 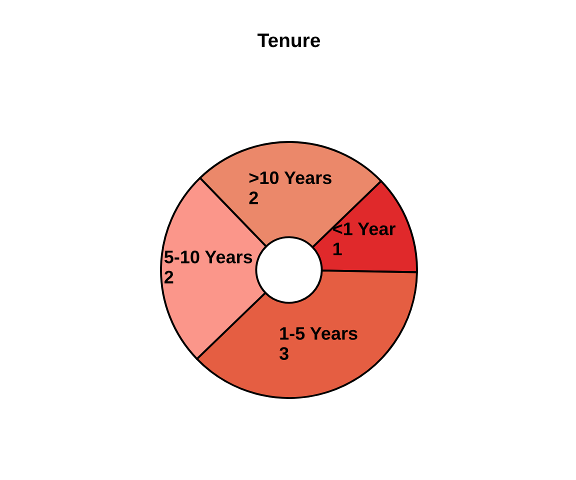 What do you see at coordinates (364, 229) in the screenshot?
I see `slice-label: <1 Year` at bounding box center [364, 229].